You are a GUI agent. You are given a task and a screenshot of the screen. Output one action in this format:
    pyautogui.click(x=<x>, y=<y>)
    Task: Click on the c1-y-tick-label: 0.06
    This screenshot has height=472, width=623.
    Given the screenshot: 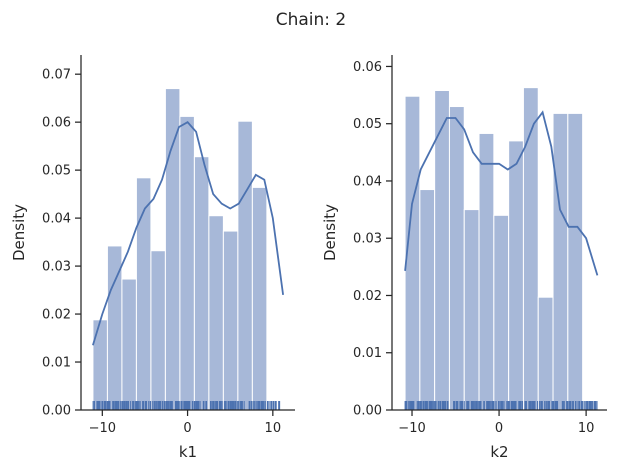 What is the action you would take?
    pyautogui.click(x=56, y=123)
    